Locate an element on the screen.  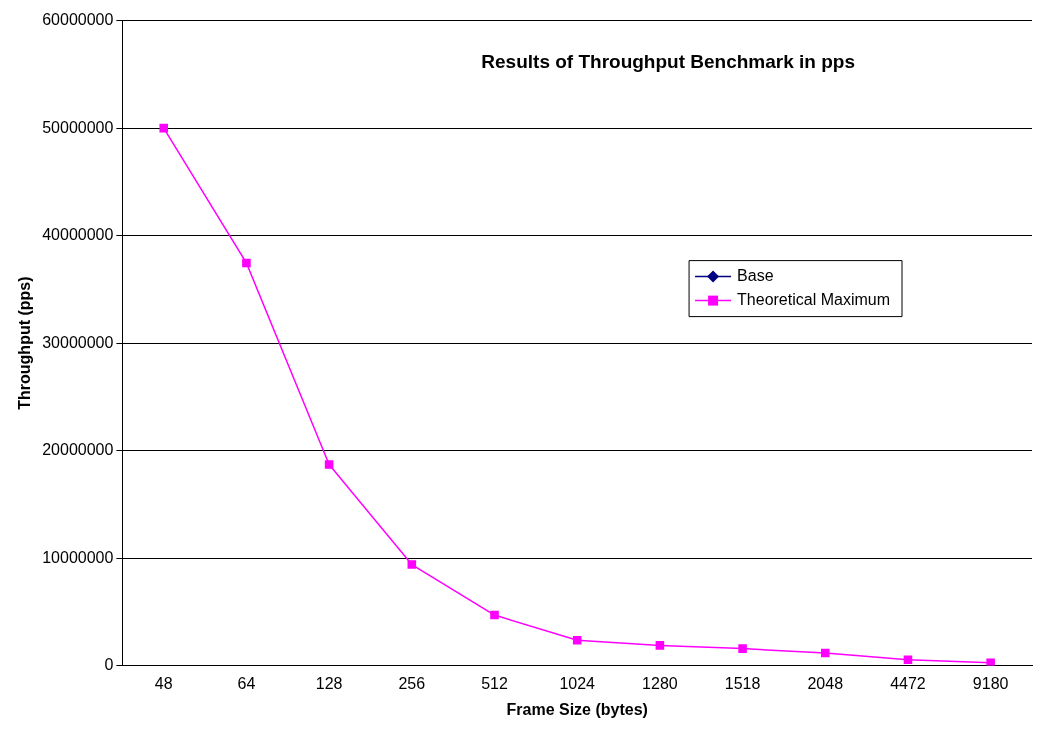
y-tick-label: 30000000 is located at coordinates (78, 342).